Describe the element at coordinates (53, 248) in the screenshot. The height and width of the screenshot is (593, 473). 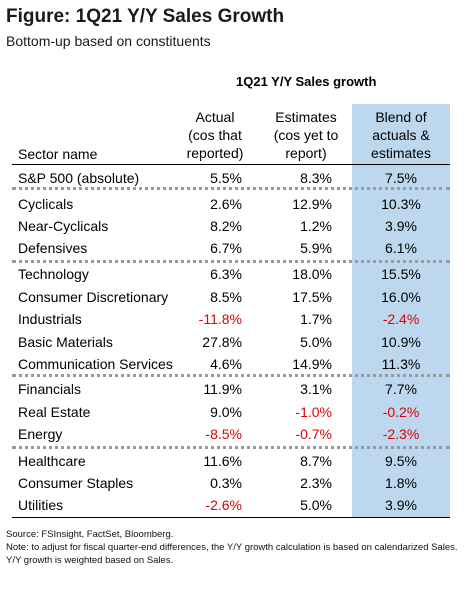
I see `sector-name-cell: Defensives` at that location.